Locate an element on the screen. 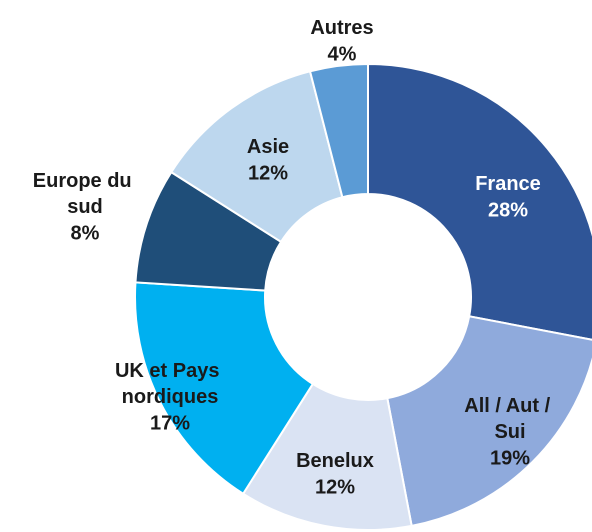 The width and height of the screenshot is (592, 532). slice-label: Asie is located at coordinates (268, 147).